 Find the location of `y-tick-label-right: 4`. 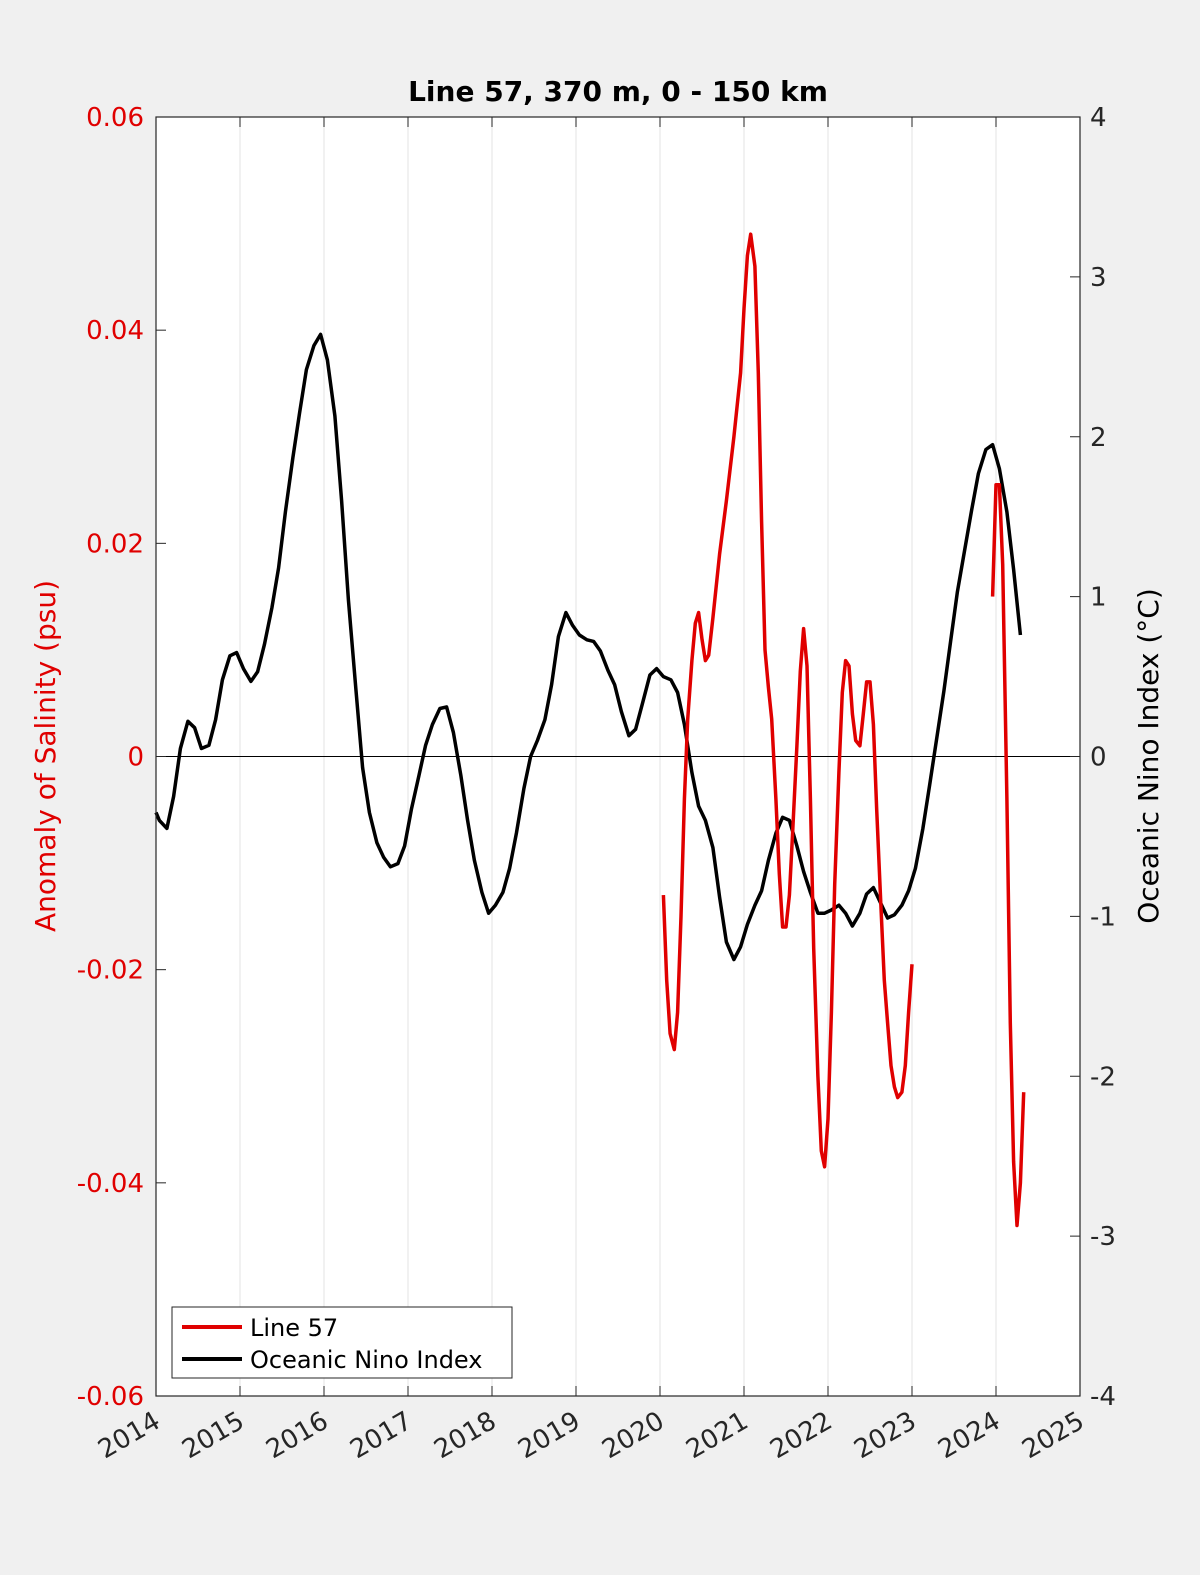

y-tick-label-right: 4 is located at coordinates (1098, 118).